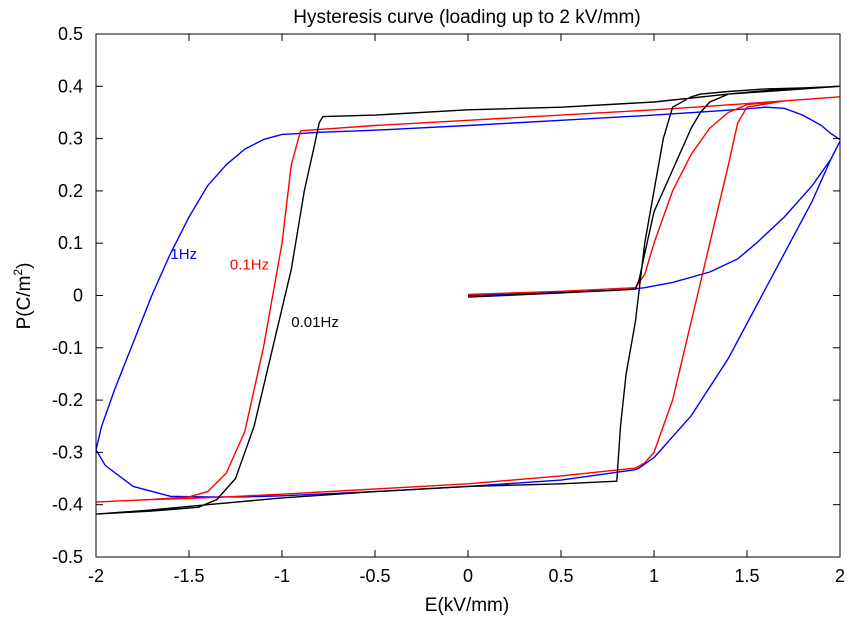 The width and height of the screenshot is (851, 621). What do you see at coordinates (654, 576) in the screenshot?
I see `x-tick-label: 1` at bounding box center [654, 576].